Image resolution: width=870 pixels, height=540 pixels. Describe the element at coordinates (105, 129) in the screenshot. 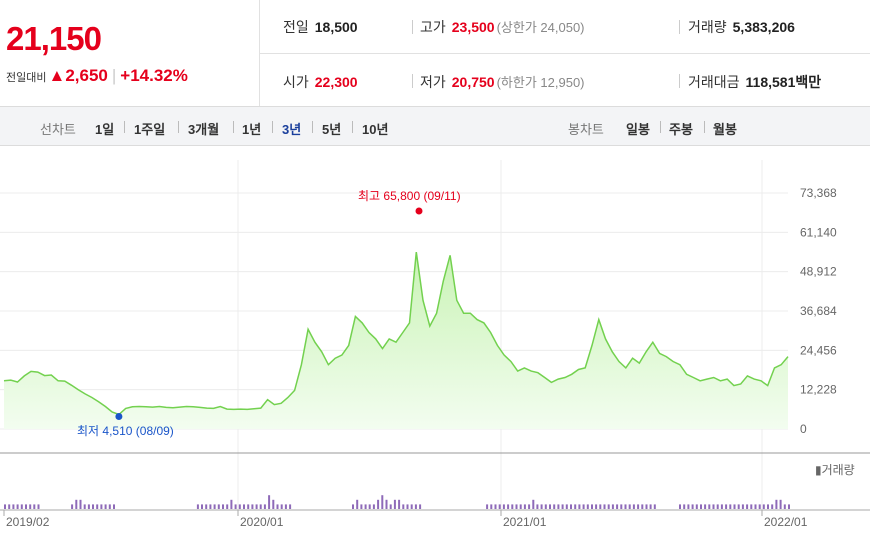

I see `tab-1day: 1일` at that location.